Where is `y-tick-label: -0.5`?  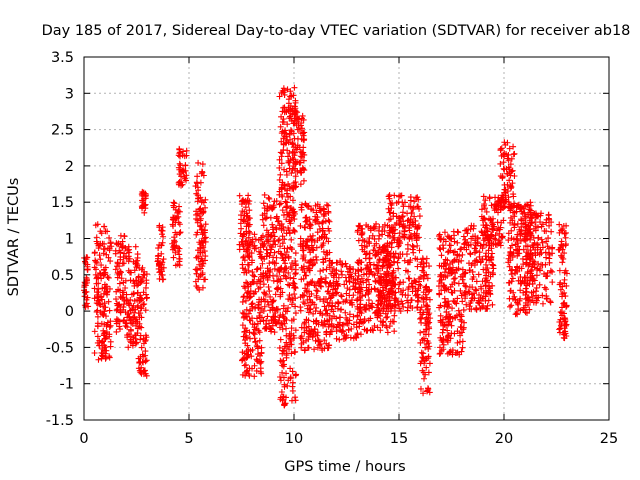 y-tick-label: -0.5 is located at coordinates (60, 348).